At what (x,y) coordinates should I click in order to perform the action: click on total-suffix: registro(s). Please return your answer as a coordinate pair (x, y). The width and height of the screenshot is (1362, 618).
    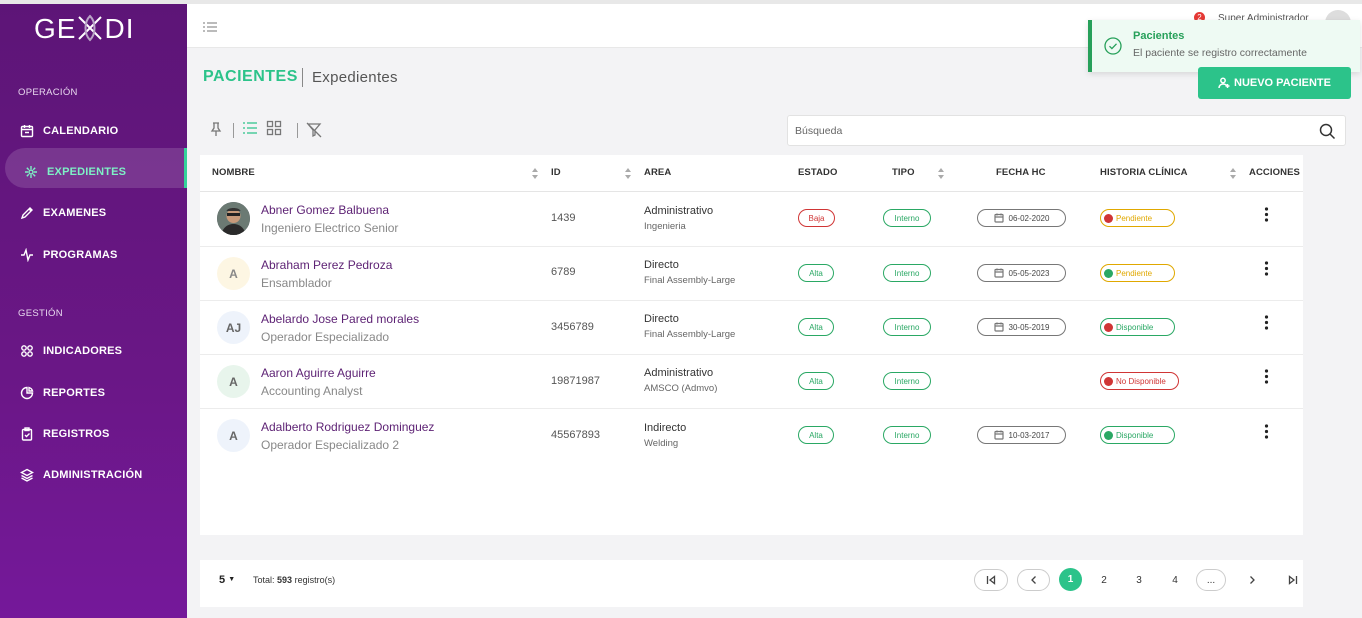
    Looking at the image, I should click on (315, 580).